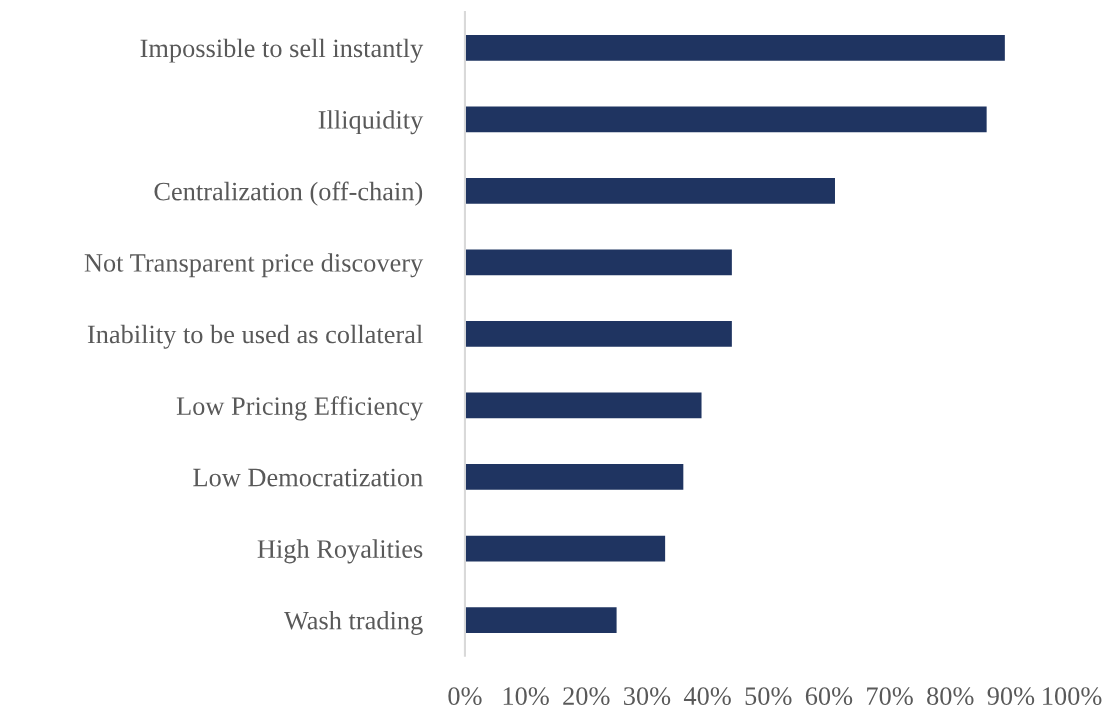 Image resolution: width=1107 pixels, height=709 pixels. I want to click on x-tick-label: 100%, so click(1072, 696).